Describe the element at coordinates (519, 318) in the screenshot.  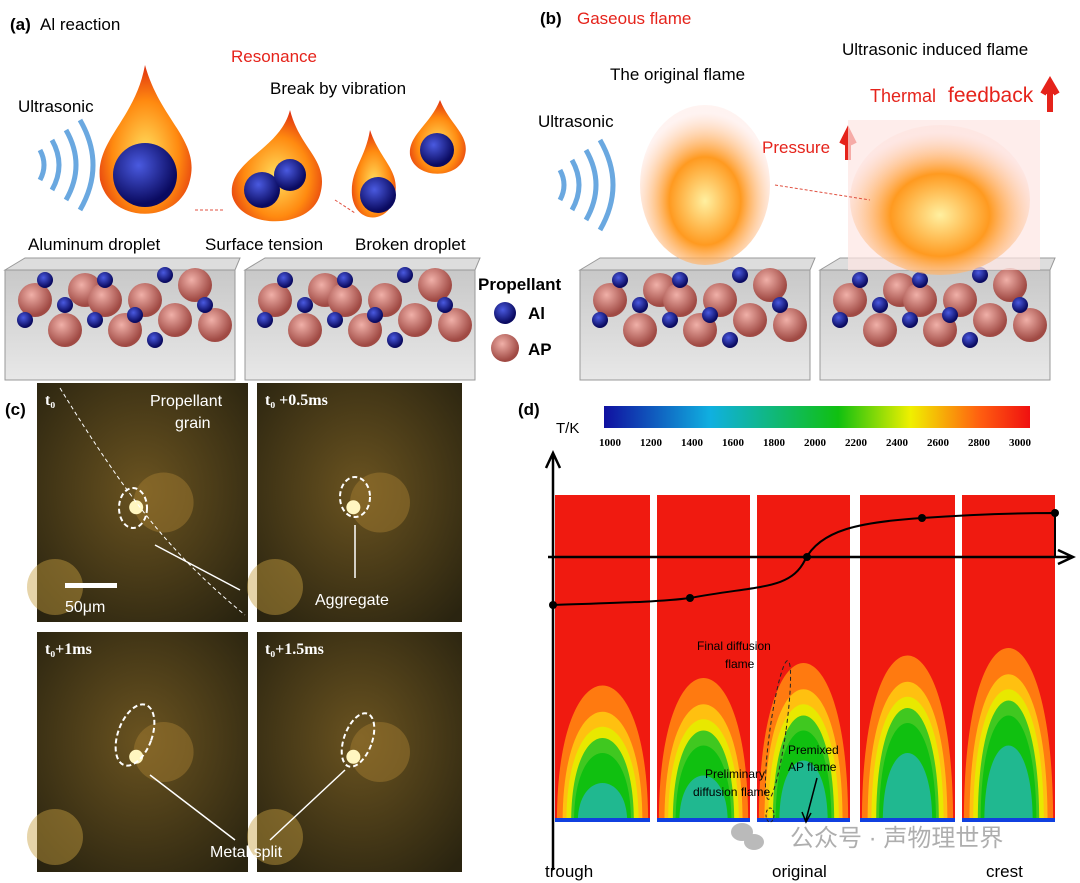
I see `propellant-legend: Propellant Al AP` at that location.